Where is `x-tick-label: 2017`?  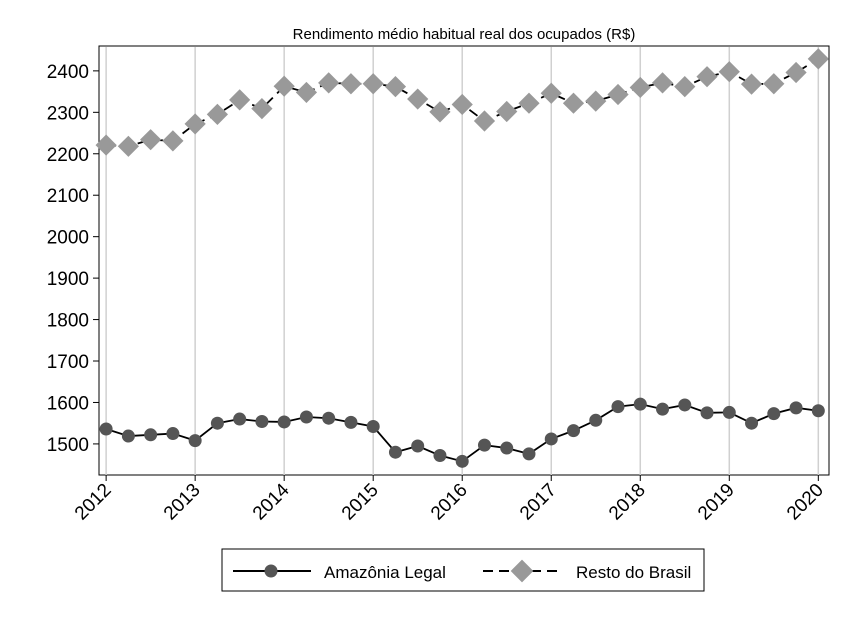
x-tick-label: 2017 is located at coordinates (538, 502).